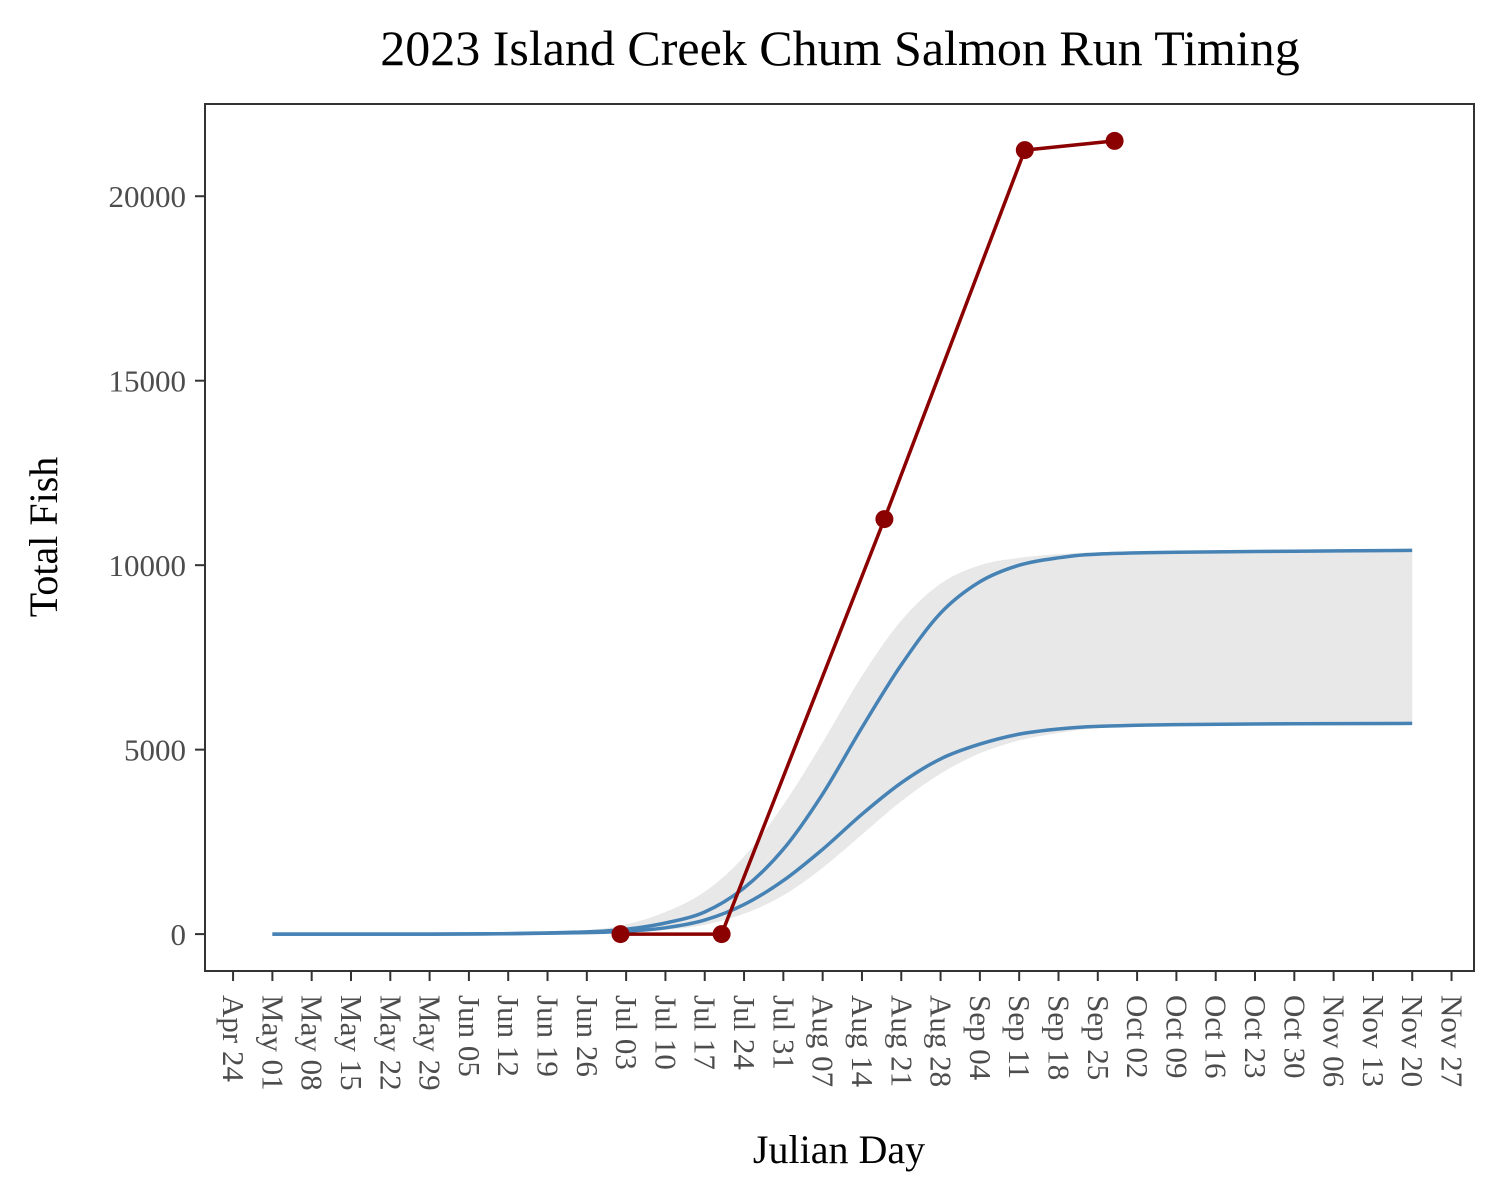 This screenshot has width=1500, height=1200. What do you see at coordinates (1216, 1037) in the screenshot?
I see `x-tick-label: Oct 16` at bounding box center [1216, 1037].